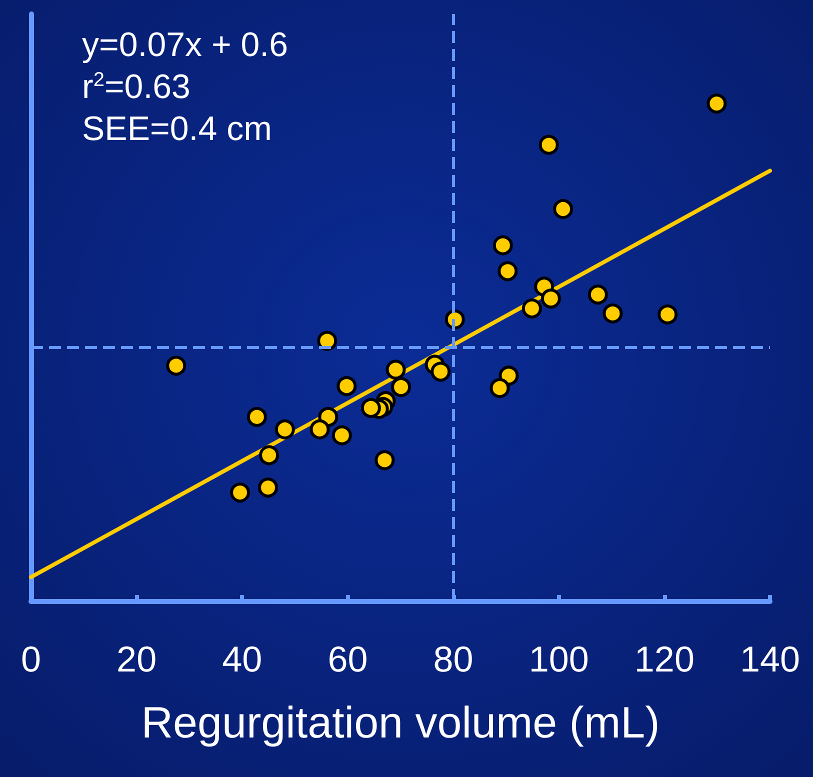  What do you see at coordinates (242, 659) in the screenshot?
I see `x-tick-label: 40` at bounding box center [242, 659].